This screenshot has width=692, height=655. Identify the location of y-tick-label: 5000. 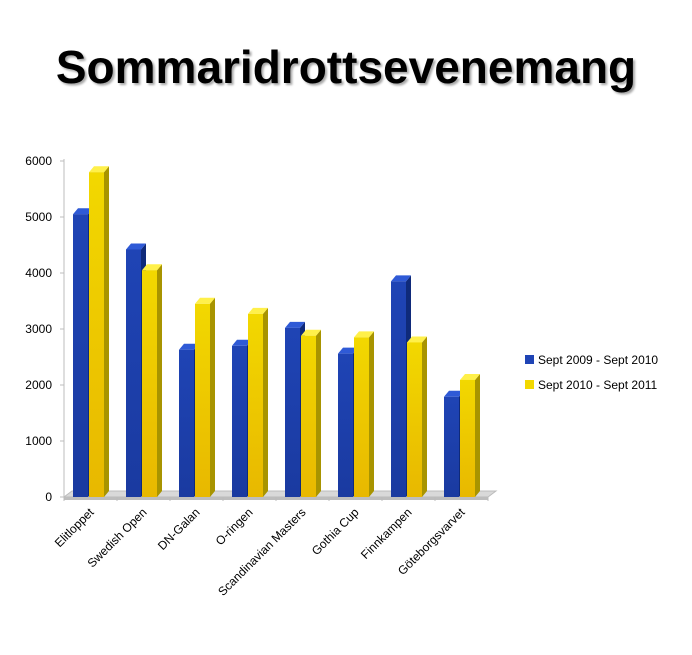
(38, 217).